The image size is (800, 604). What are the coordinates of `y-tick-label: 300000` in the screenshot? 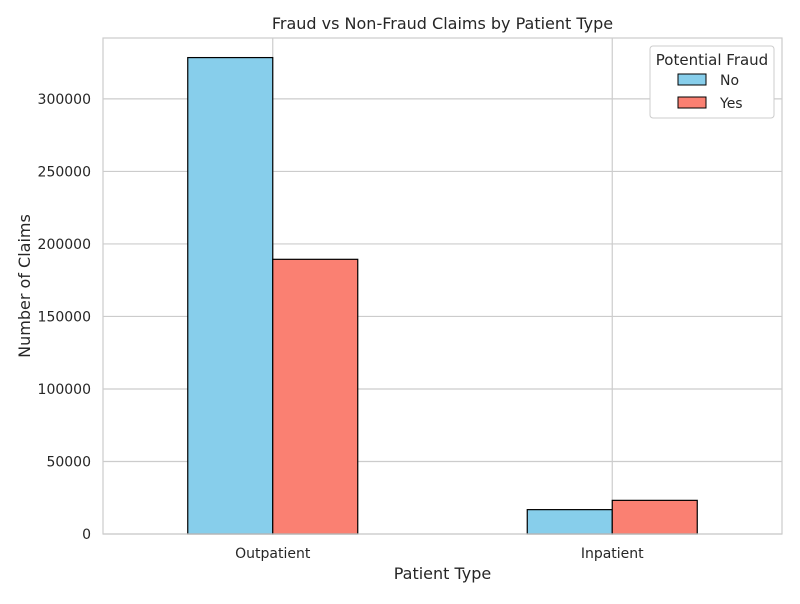 It's located at (64, 100).